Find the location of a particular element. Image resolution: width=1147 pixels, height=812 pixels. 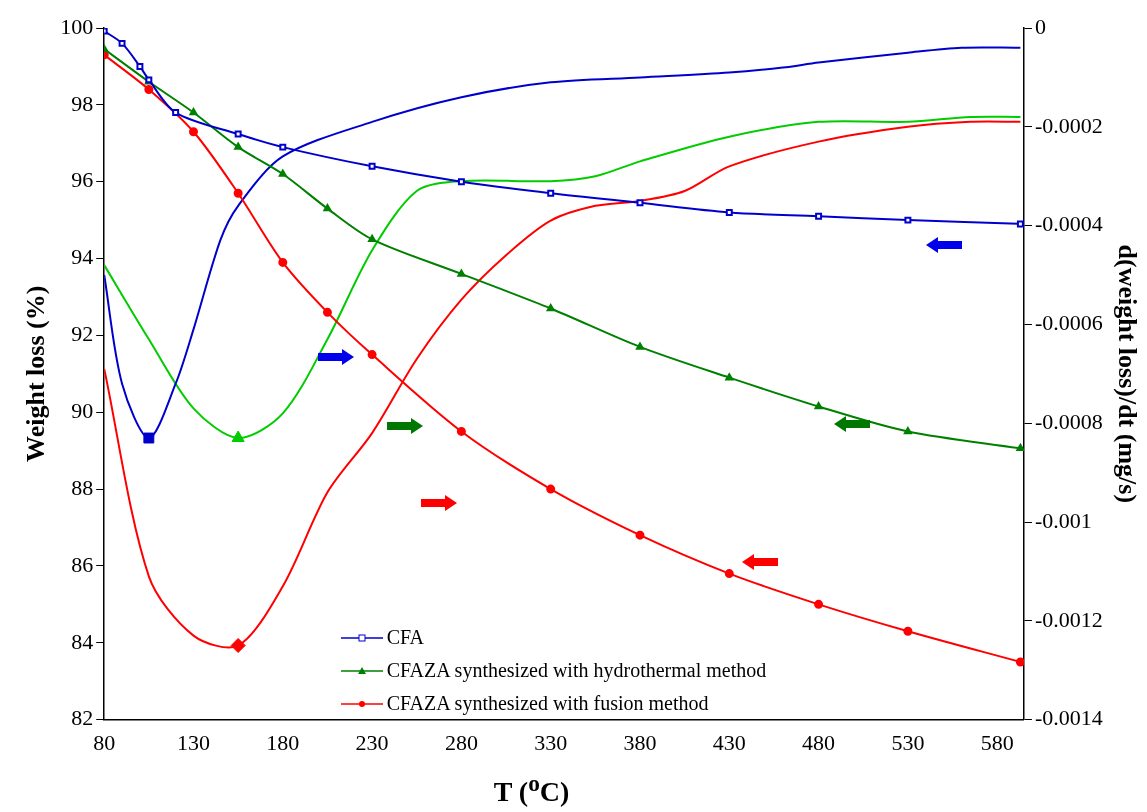

y-tick-label: 100 is located at coordinates (77, 26).